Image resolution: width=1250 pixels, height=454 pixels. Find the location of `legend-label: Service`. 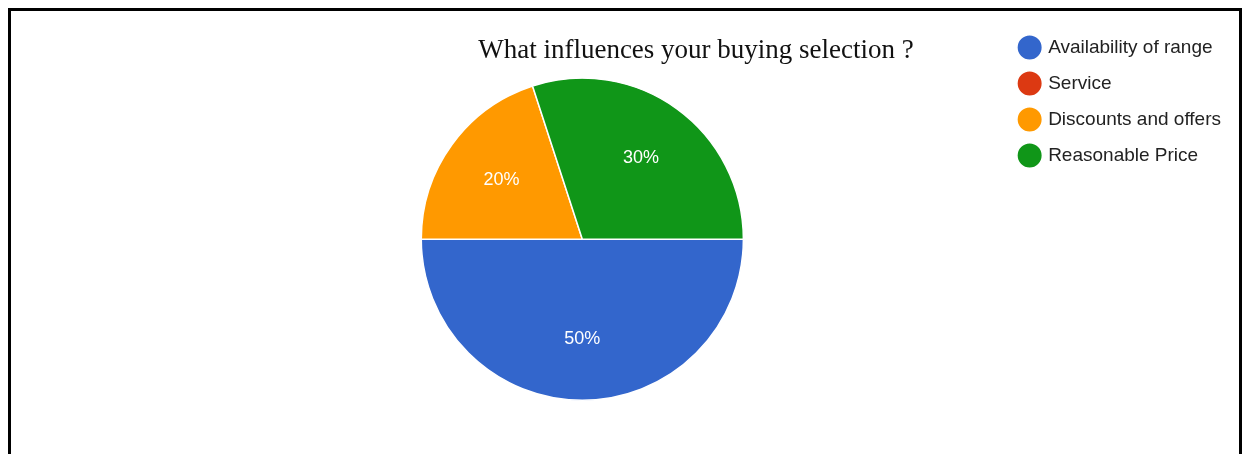

legend-label: Service is located at coordinates (1080, 82).